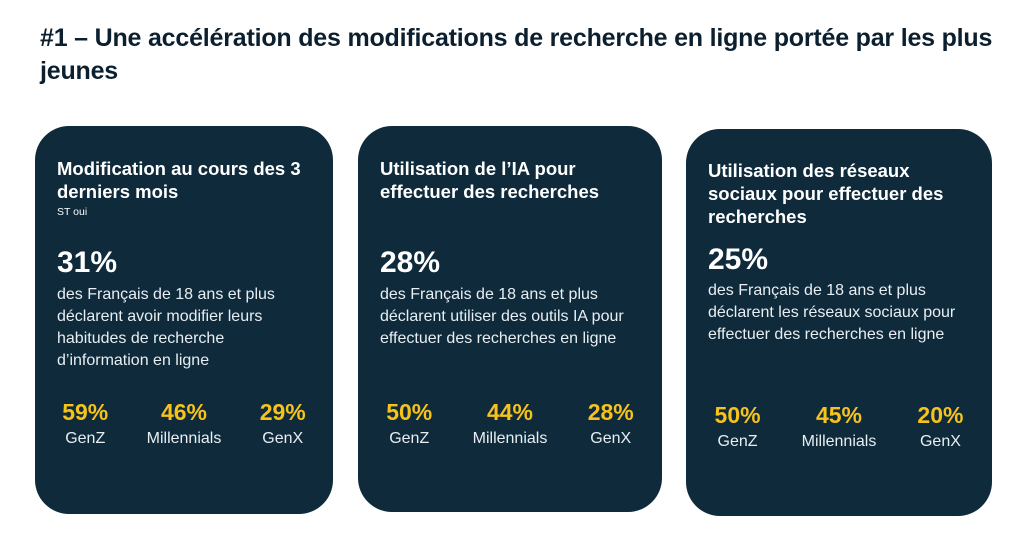  I want to click on stat-millennials: 46% Millennials, so click(184, 424).